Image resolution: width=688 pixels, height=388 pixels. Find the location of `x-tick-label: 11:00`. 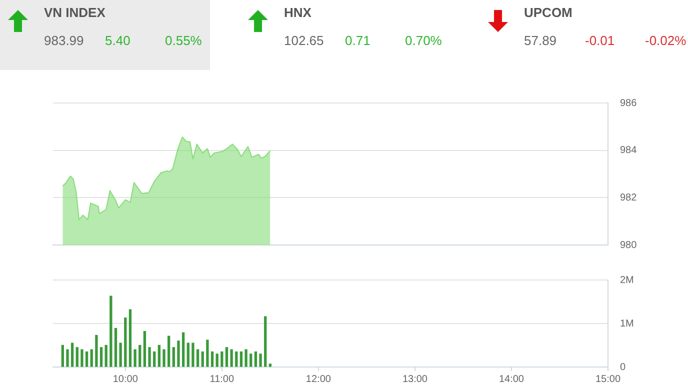

x-tick-label: 11:00 is located at coordinates (222, 379).